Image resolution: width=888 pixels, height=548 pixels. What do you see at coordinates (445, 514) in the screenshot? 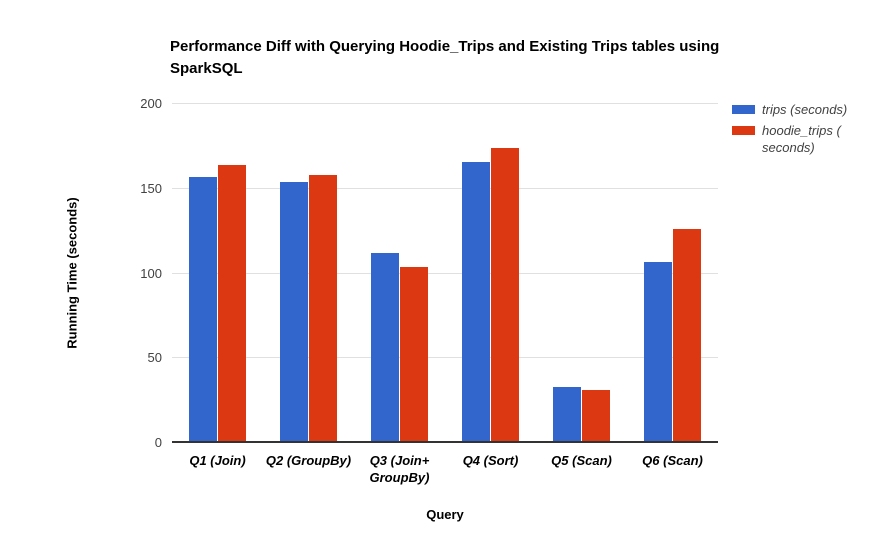
I see `x-axis-title: Query` at bounding box center [445, 514].